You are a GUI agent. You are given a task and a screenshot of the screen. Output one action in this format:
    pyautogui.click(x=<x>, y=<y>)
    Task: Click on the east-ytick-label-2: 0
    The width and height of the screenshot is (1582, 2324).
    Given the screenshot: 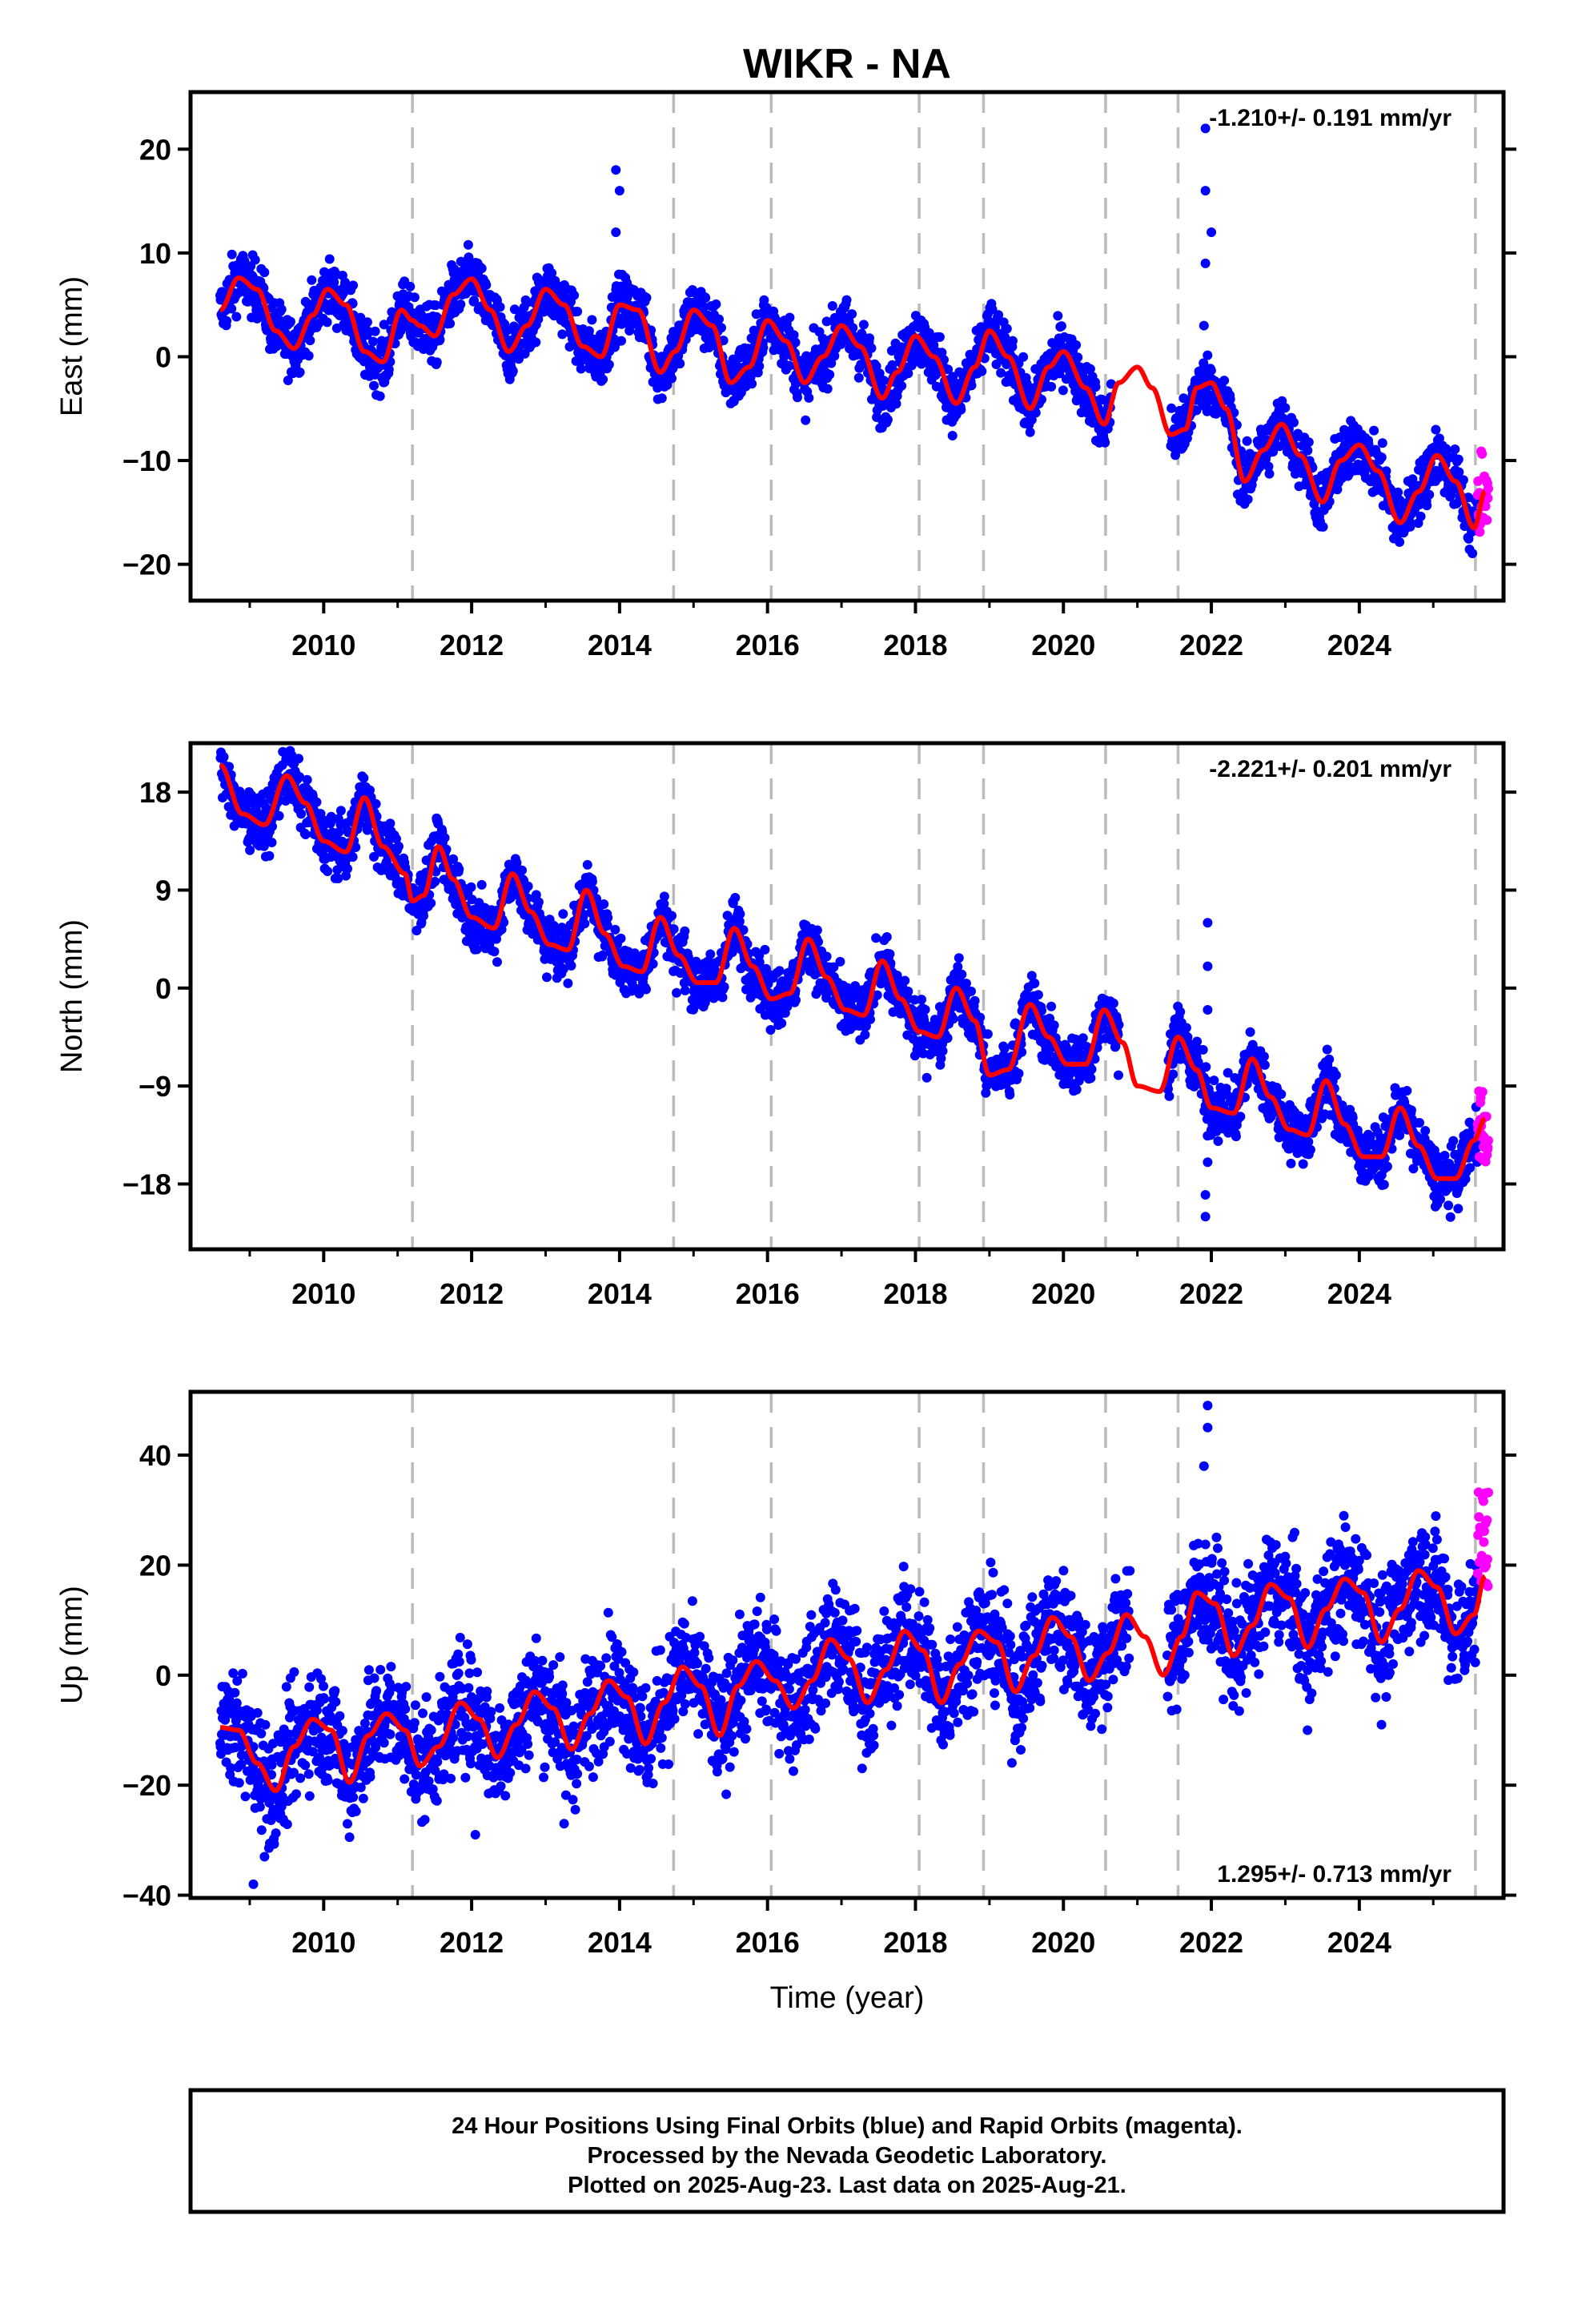 What is the action you would take?
    pyautogui.click(x=163, y=356)
    